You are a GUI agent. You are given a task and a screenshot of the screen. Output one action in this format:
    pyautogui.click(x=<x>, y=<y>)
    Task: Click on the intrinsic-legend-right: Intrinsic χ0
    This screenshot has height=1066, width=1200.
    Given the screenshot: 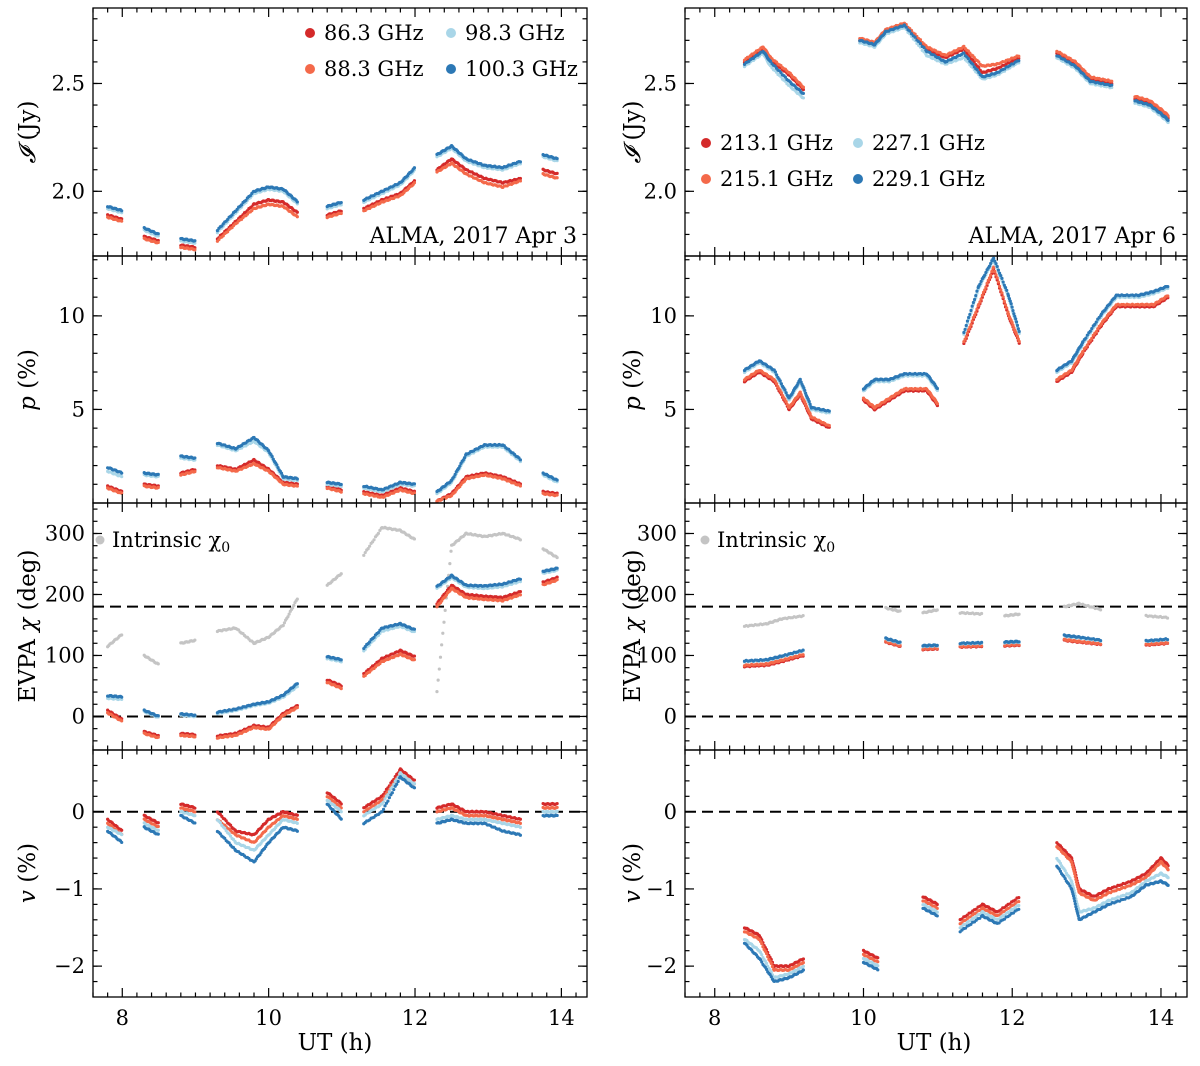 What is the action you would take?
    pyautogui.click(x=767, y=542)
    